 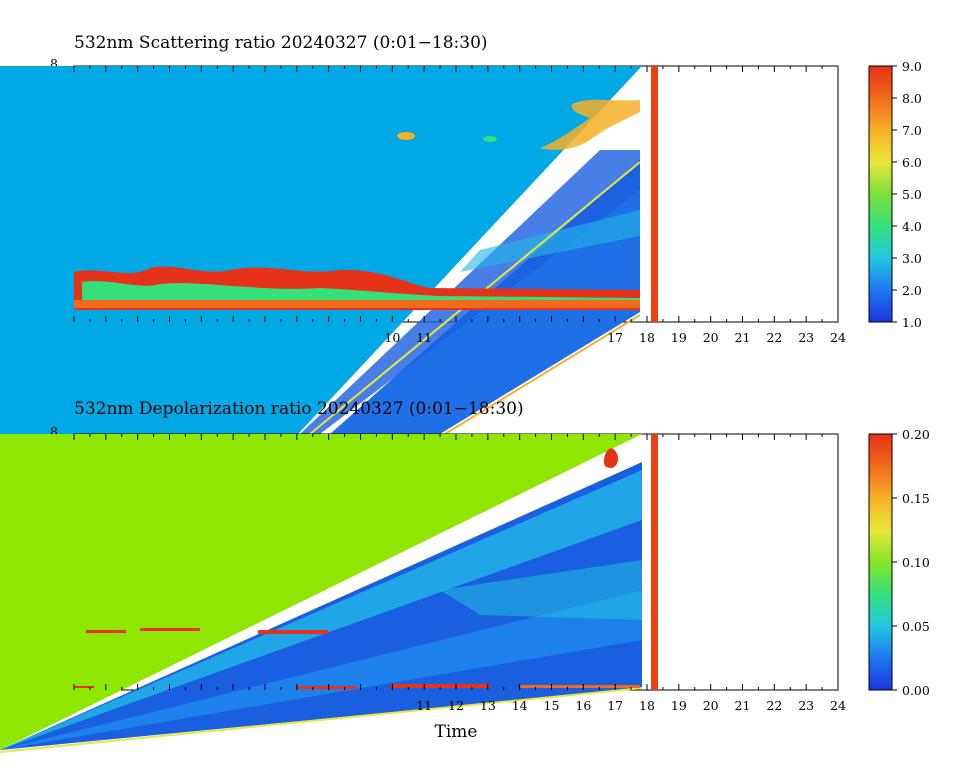 What do you see at coordinates (838, 705) in the screenshot?
I see `depolarization-x-tick-label: 24` at bounding box center [838, 705].